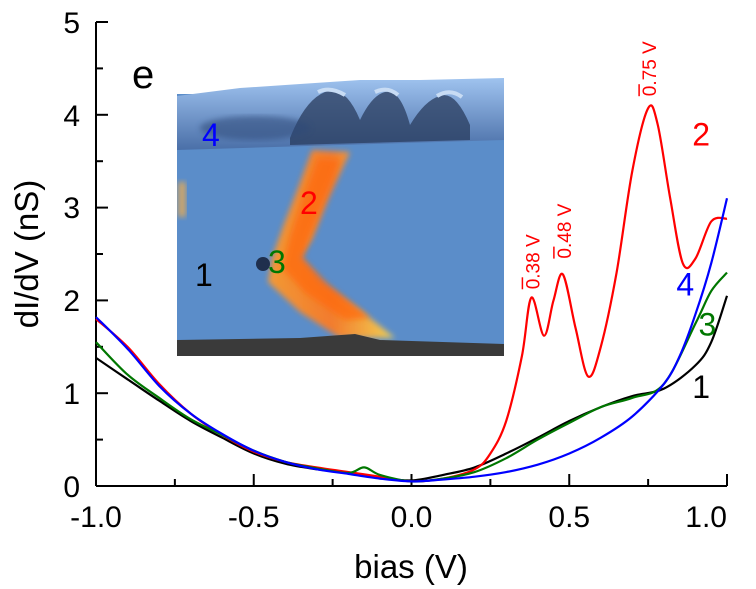 This screenshot has width=756, height=589. Describe the element at coordinates (211, 135) in the screenshot. I see `inset-label: 4` at that location.